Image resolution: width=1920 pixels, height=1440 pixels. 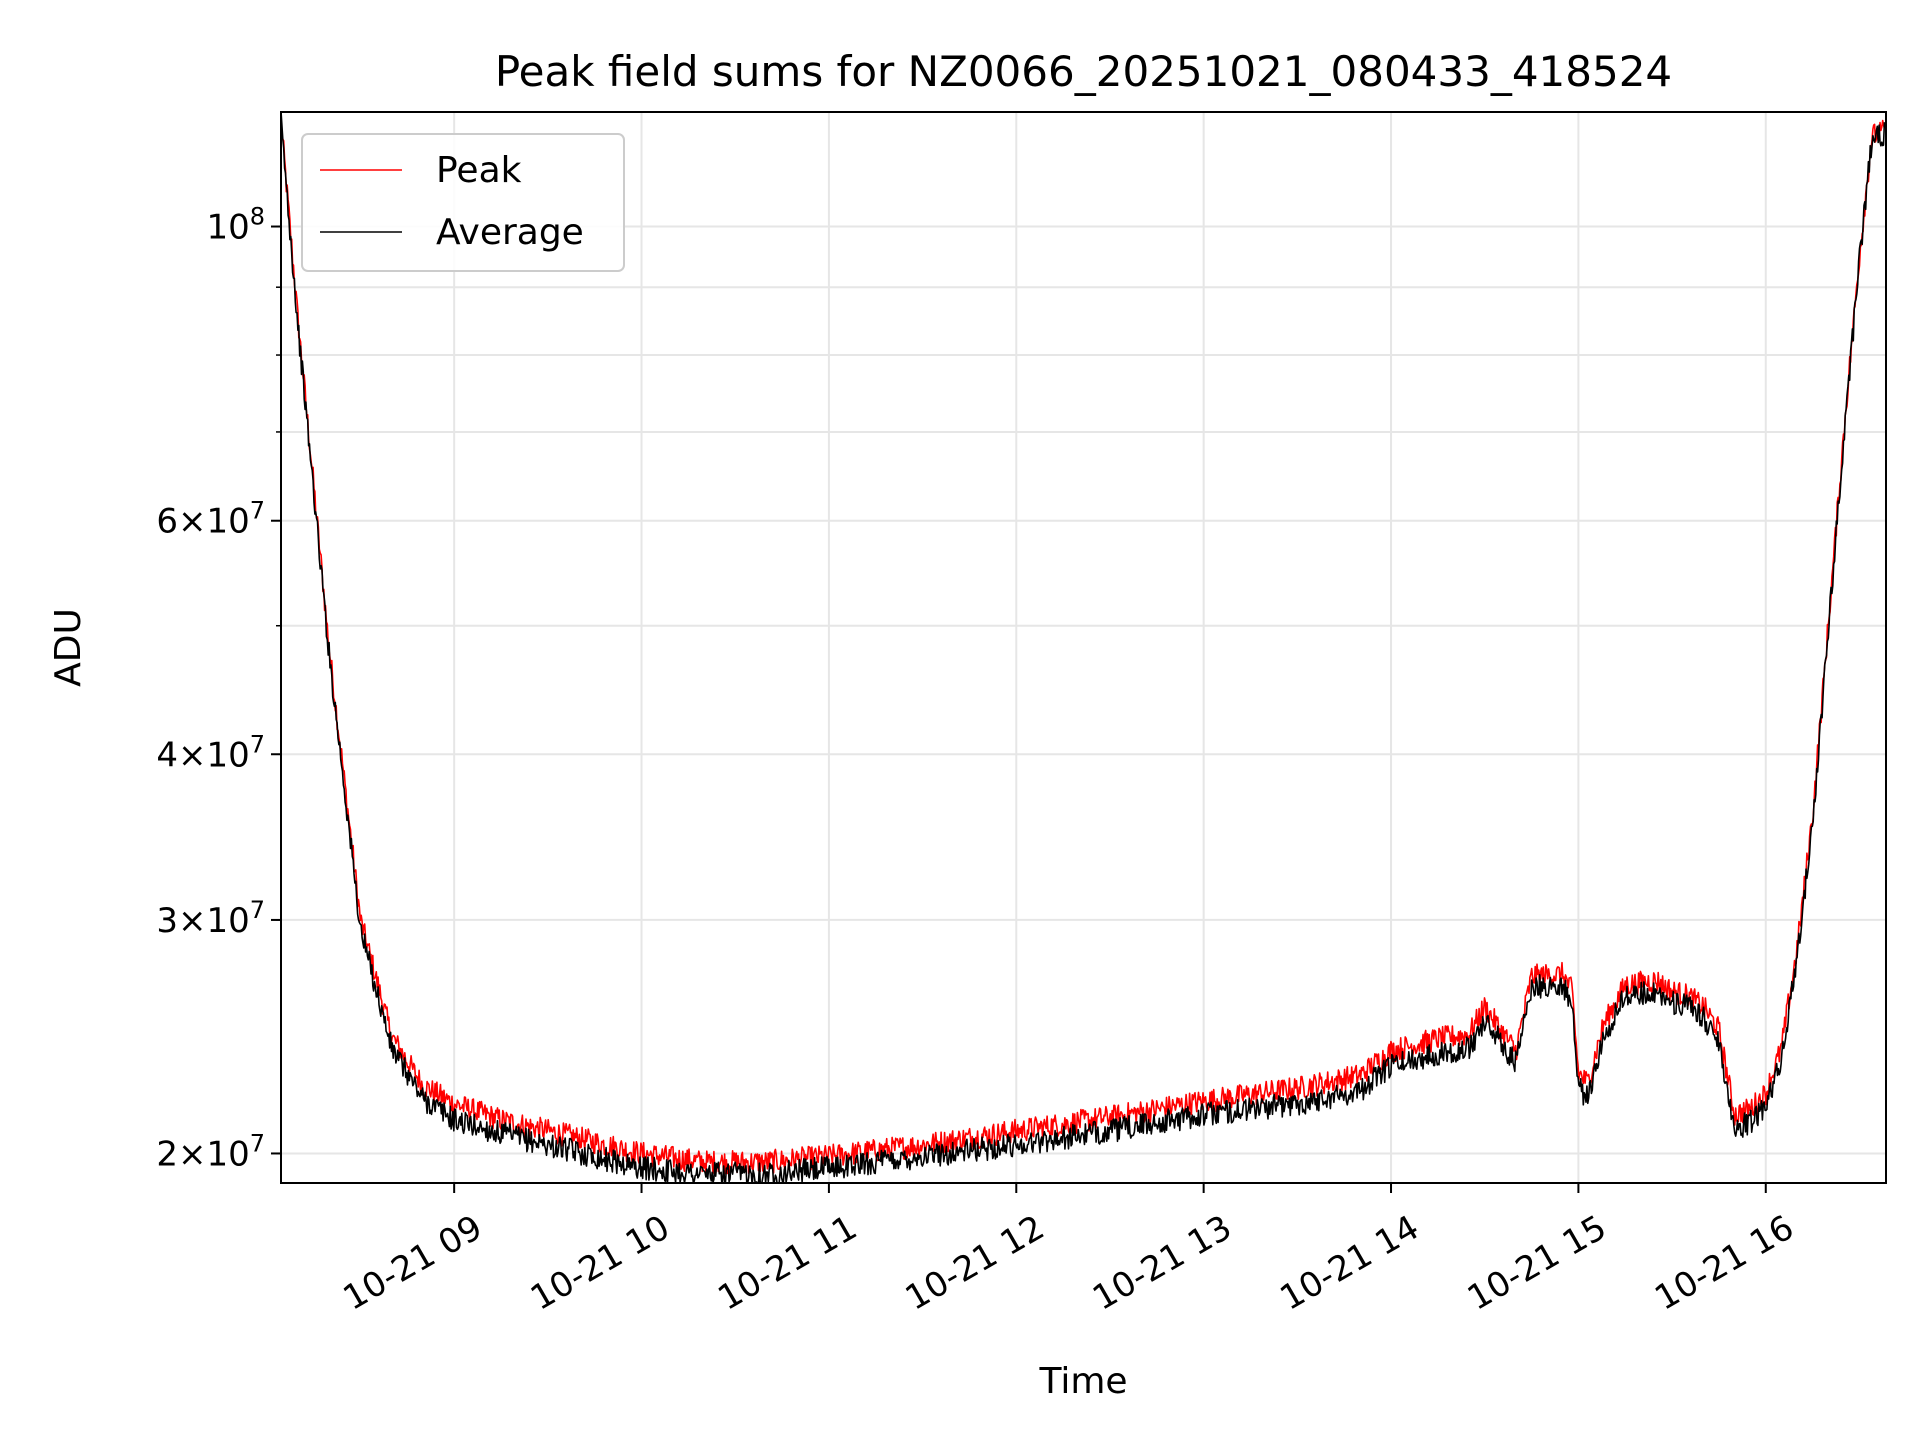 What do you see at coordinates (210, 1151) in the screenshot?
I see `y-tick-label: 2×107` at bounding box center [210, 1151].